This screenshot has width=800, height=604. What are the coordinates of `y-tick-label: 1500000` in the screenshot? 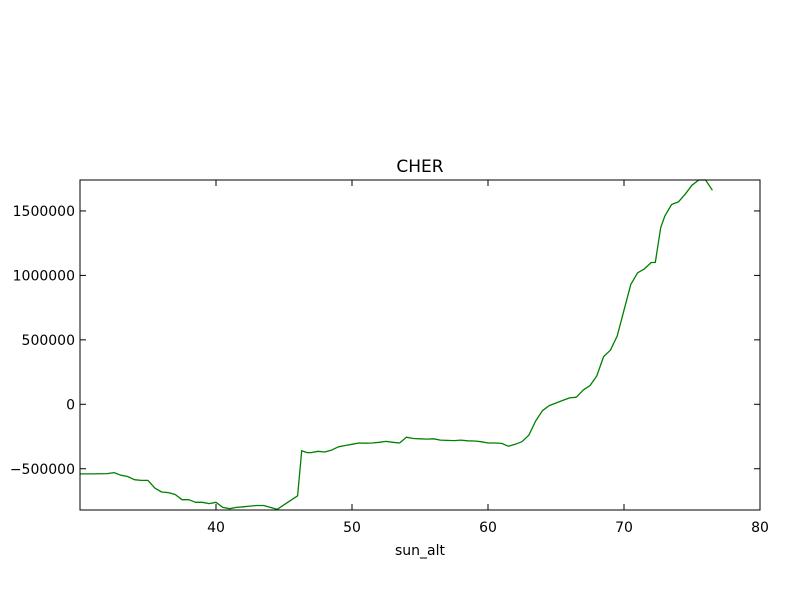 It's located at (44, 212).